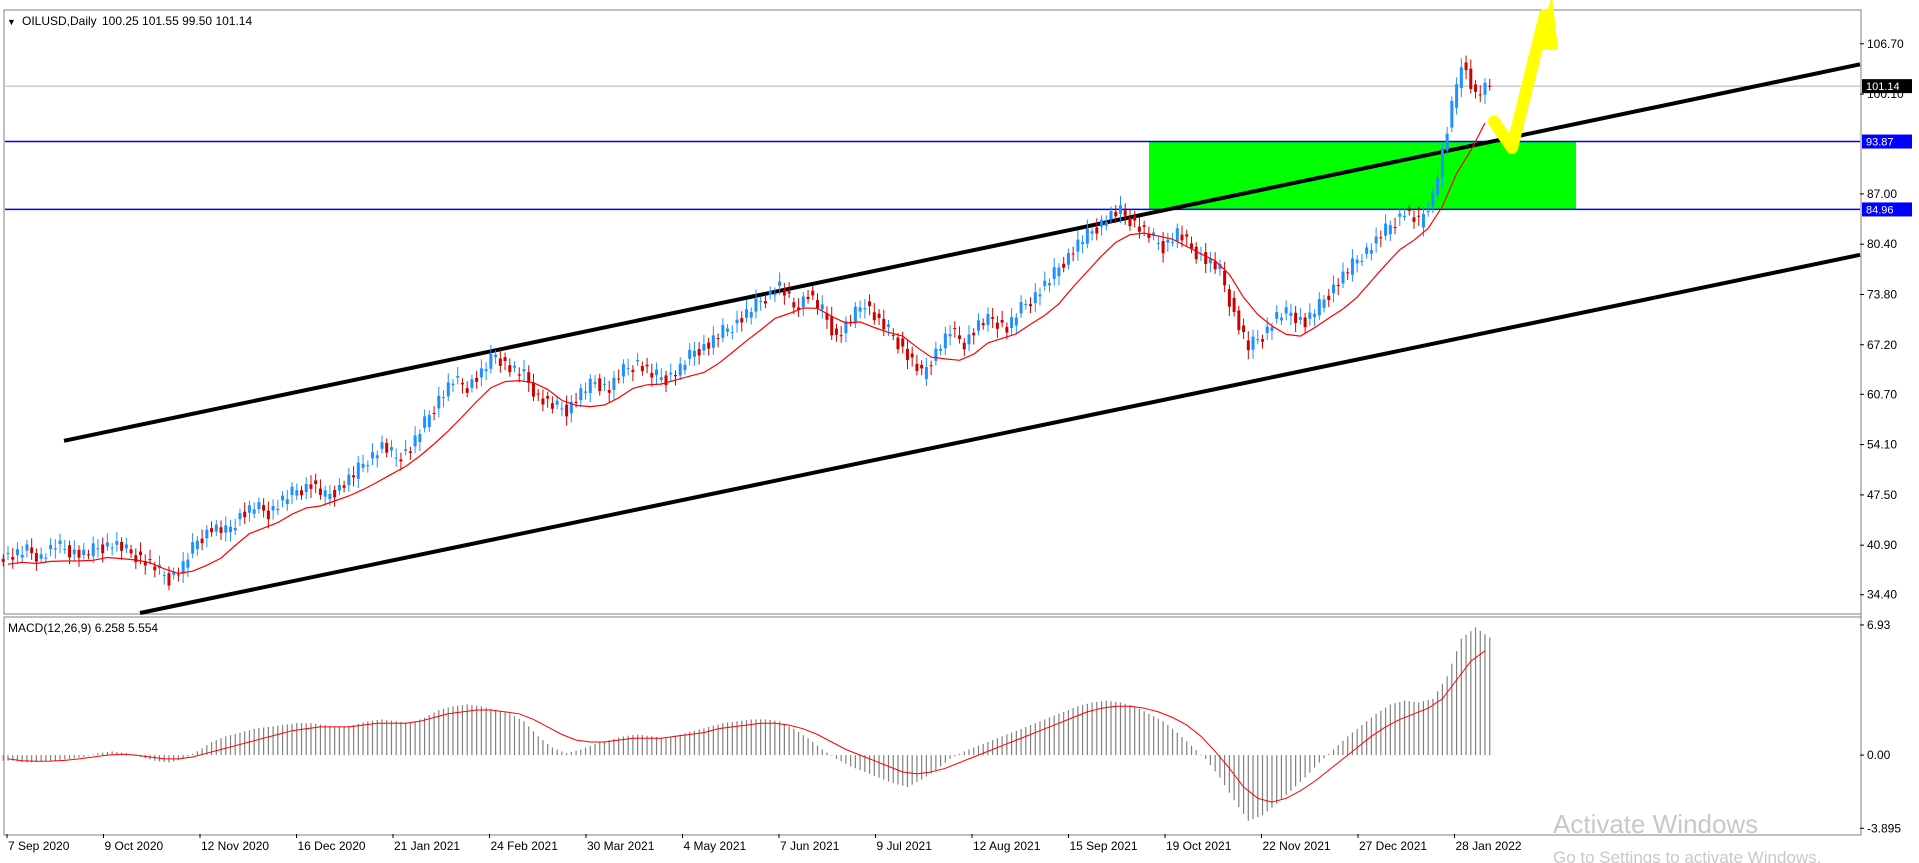  What do you see at coordinates (1547, 25) in the screenshot?
I see `yellow-arrow-head` at bounding box center [1547, 25].